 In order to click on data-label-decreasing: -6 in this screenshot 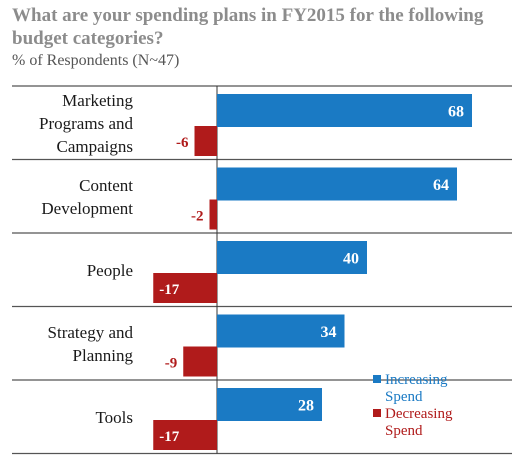, I will do `click(182, 143)`.